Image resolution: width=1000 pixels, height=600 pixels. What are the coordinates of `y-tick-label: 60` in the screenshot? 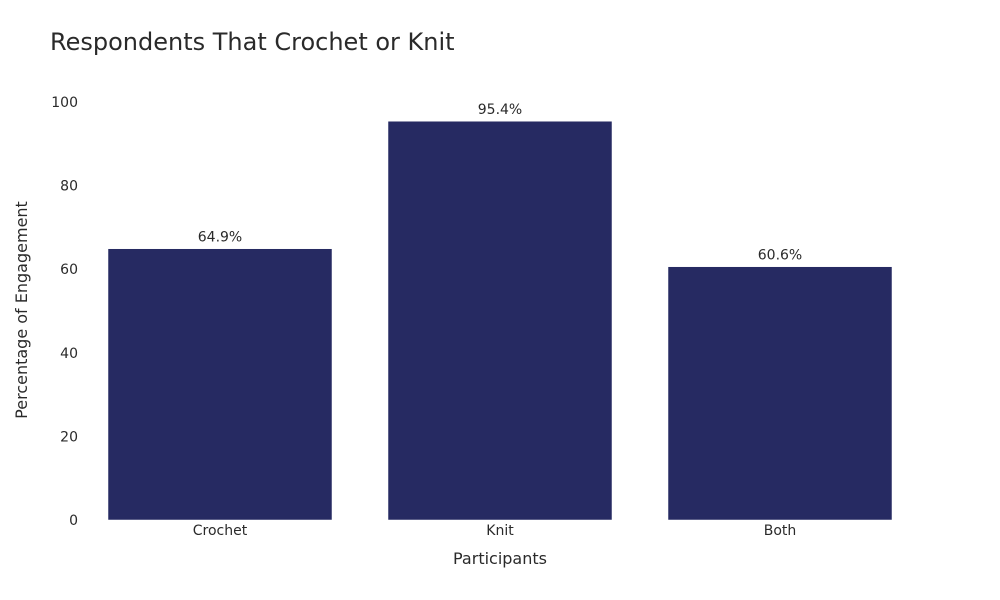 It's located at (69, 270).